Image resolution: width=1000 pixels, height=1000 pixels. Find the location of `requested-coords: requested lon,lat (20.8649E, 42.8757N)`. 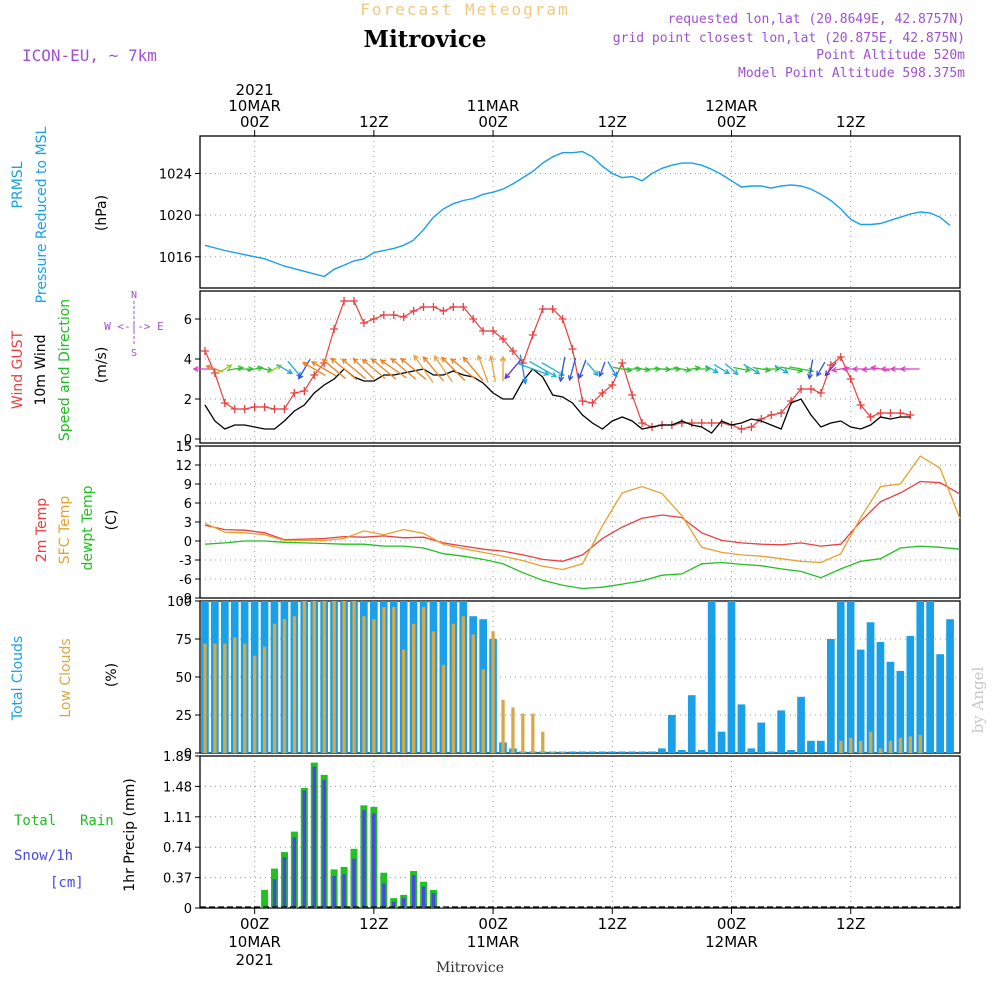

requested-coords: requested lon,lat (20.8649E, 42.8757N) is located at coordinates (816, 19).